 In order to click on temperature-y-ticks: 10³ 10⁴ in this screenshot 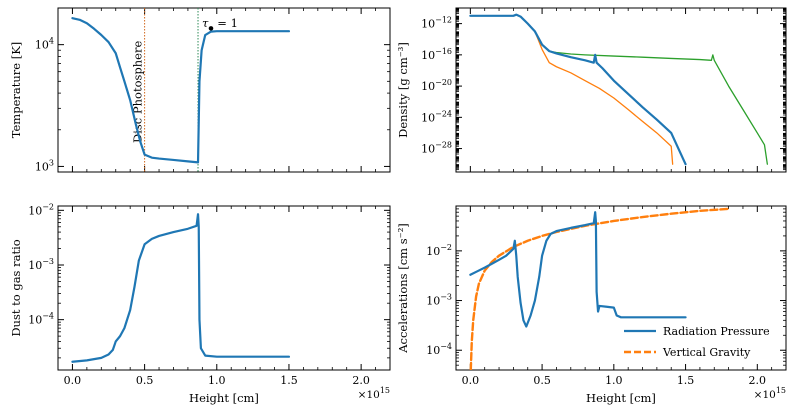, I will do `click(212, 105)`.